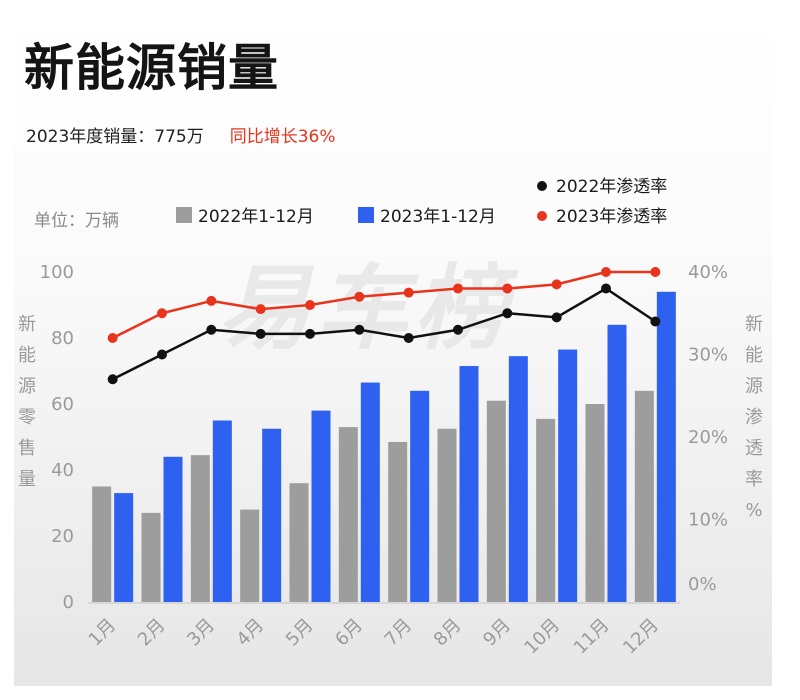 This screenshot has height=700, width=800. I want to click on y-right-axis-title: 透, so click(754, 448).